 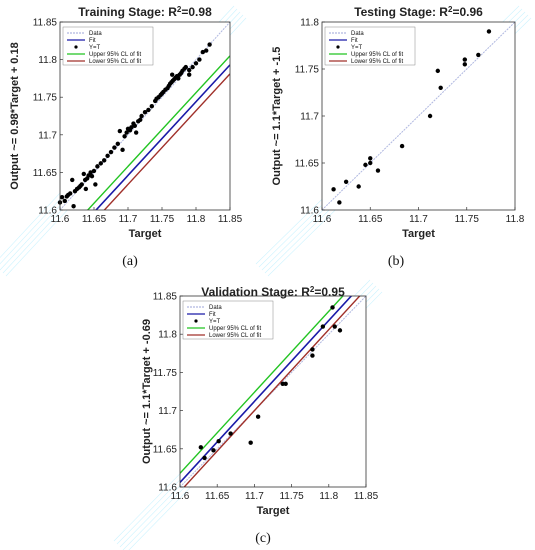 What do you see at coordinates (418, 12) in the screenshot?
I see `chart-title: Testing Stage: R2=0.96` at bounding box center [418, 12].